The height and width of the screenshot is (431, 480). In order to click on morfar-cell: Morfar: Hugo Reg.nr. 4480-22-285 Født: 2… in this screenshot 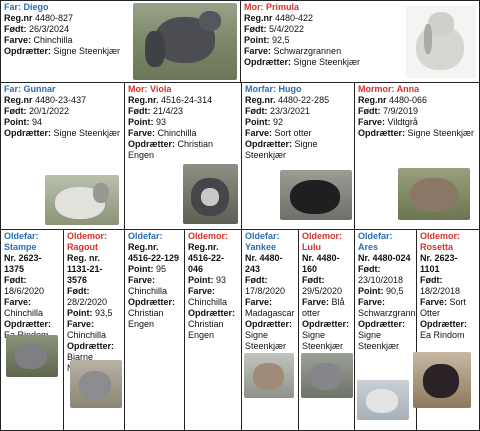, I will do `click(298, 156)`.